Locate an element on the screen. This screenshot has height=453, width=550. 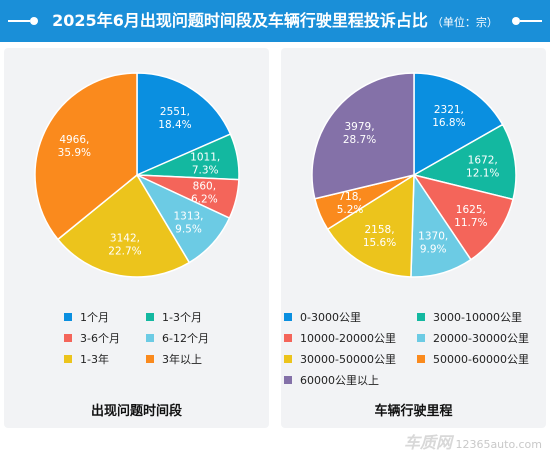
slice-label-6: 4966, 35.9% is located at coordinates (74, 146).